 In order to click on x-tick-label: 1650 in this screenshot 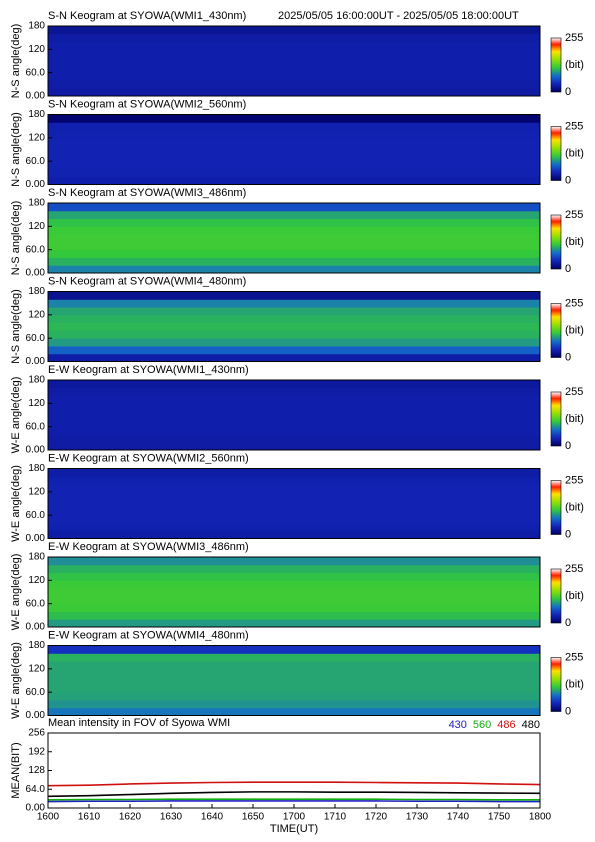, I will do `click(253, 817)`.